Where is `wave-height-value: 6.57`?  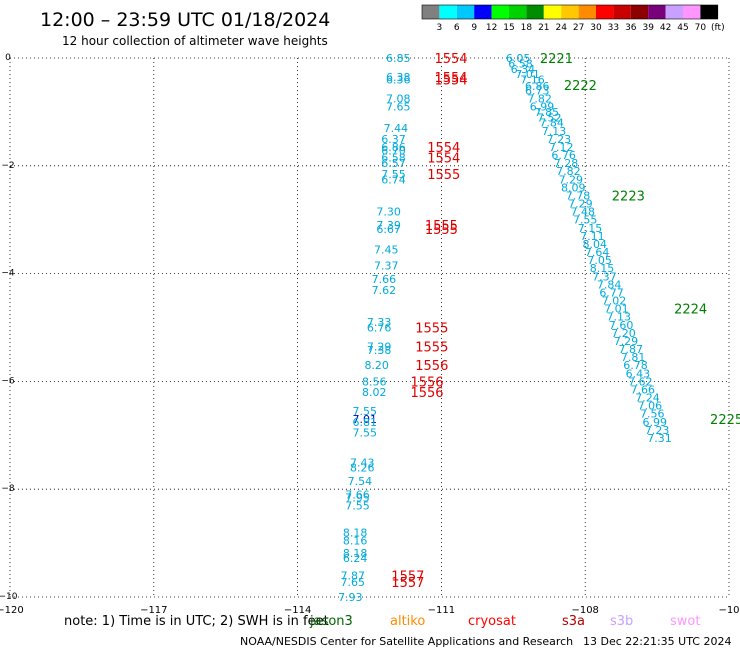 wave-height-value: 6.57 is located at coordinates (393, 163).